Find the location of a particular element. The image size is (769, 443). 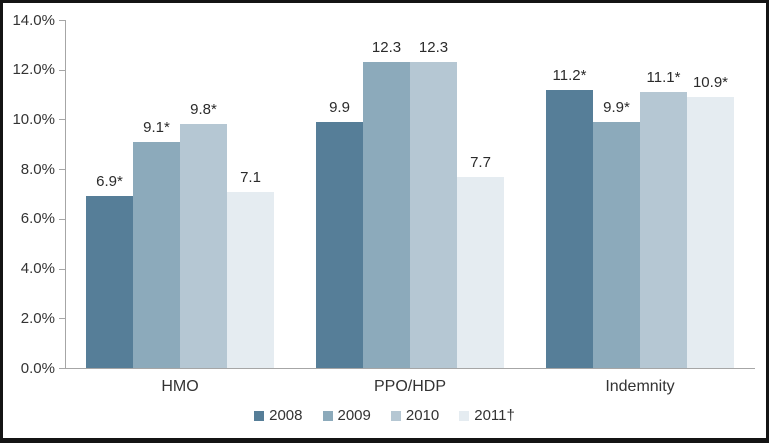

y-axis-tick-label: 14.0% is located at coordinates (33, 20).